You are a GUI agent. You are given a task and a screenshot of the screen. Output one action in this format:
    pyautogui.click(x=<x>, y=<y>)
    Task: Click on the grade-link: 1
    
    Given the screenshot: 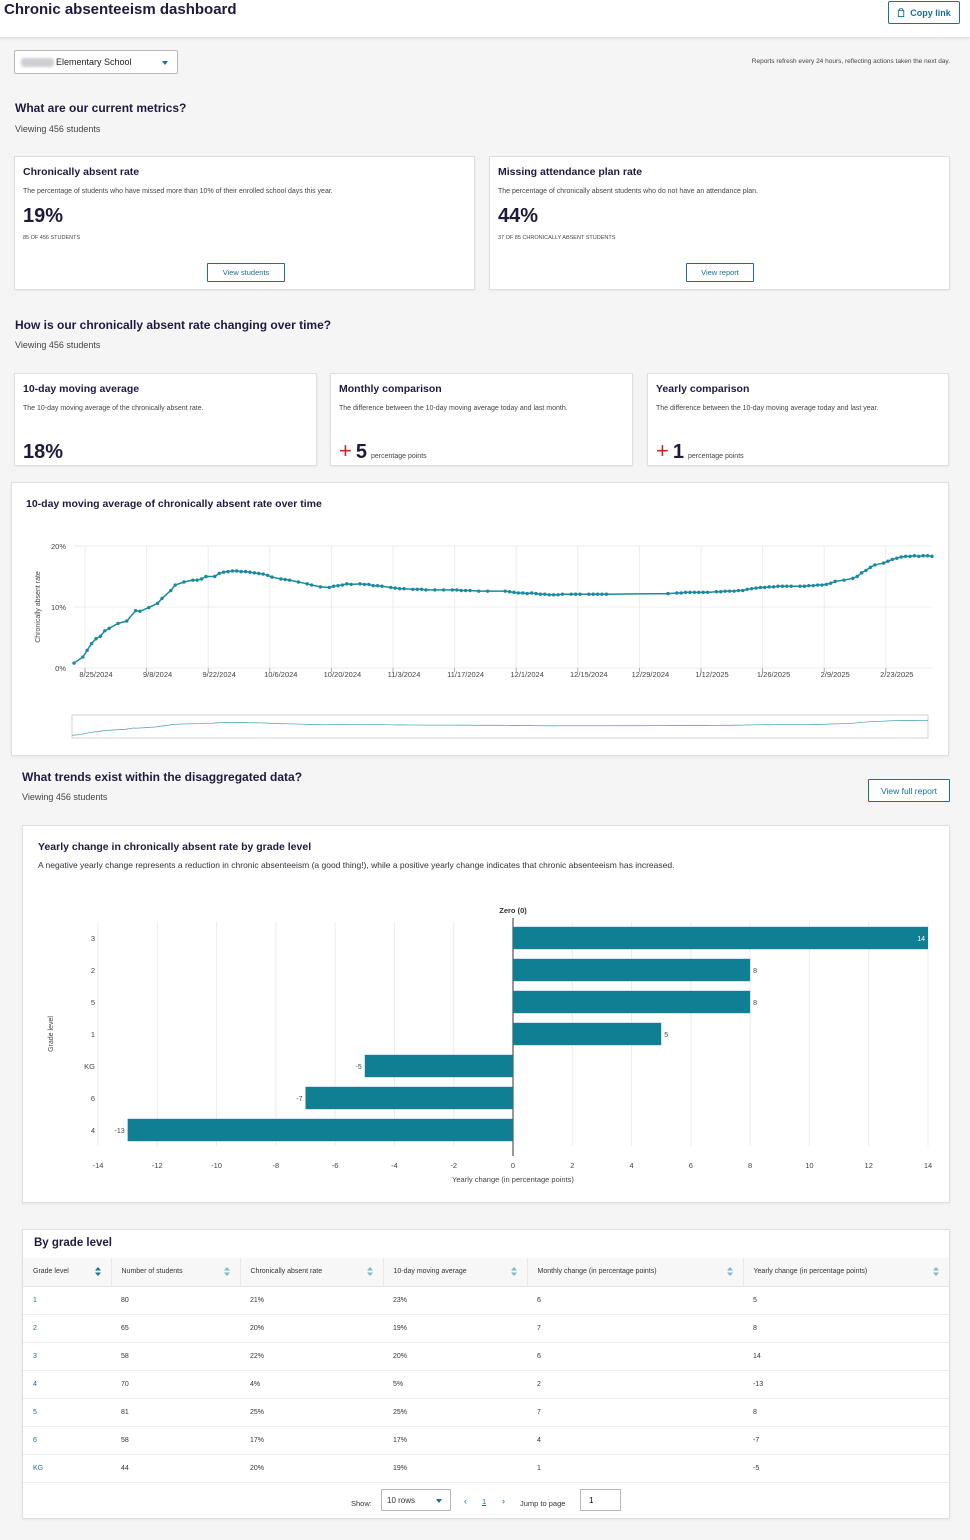 What is the action you would take?
    pyautogui.click(x=67, y=1300)
    